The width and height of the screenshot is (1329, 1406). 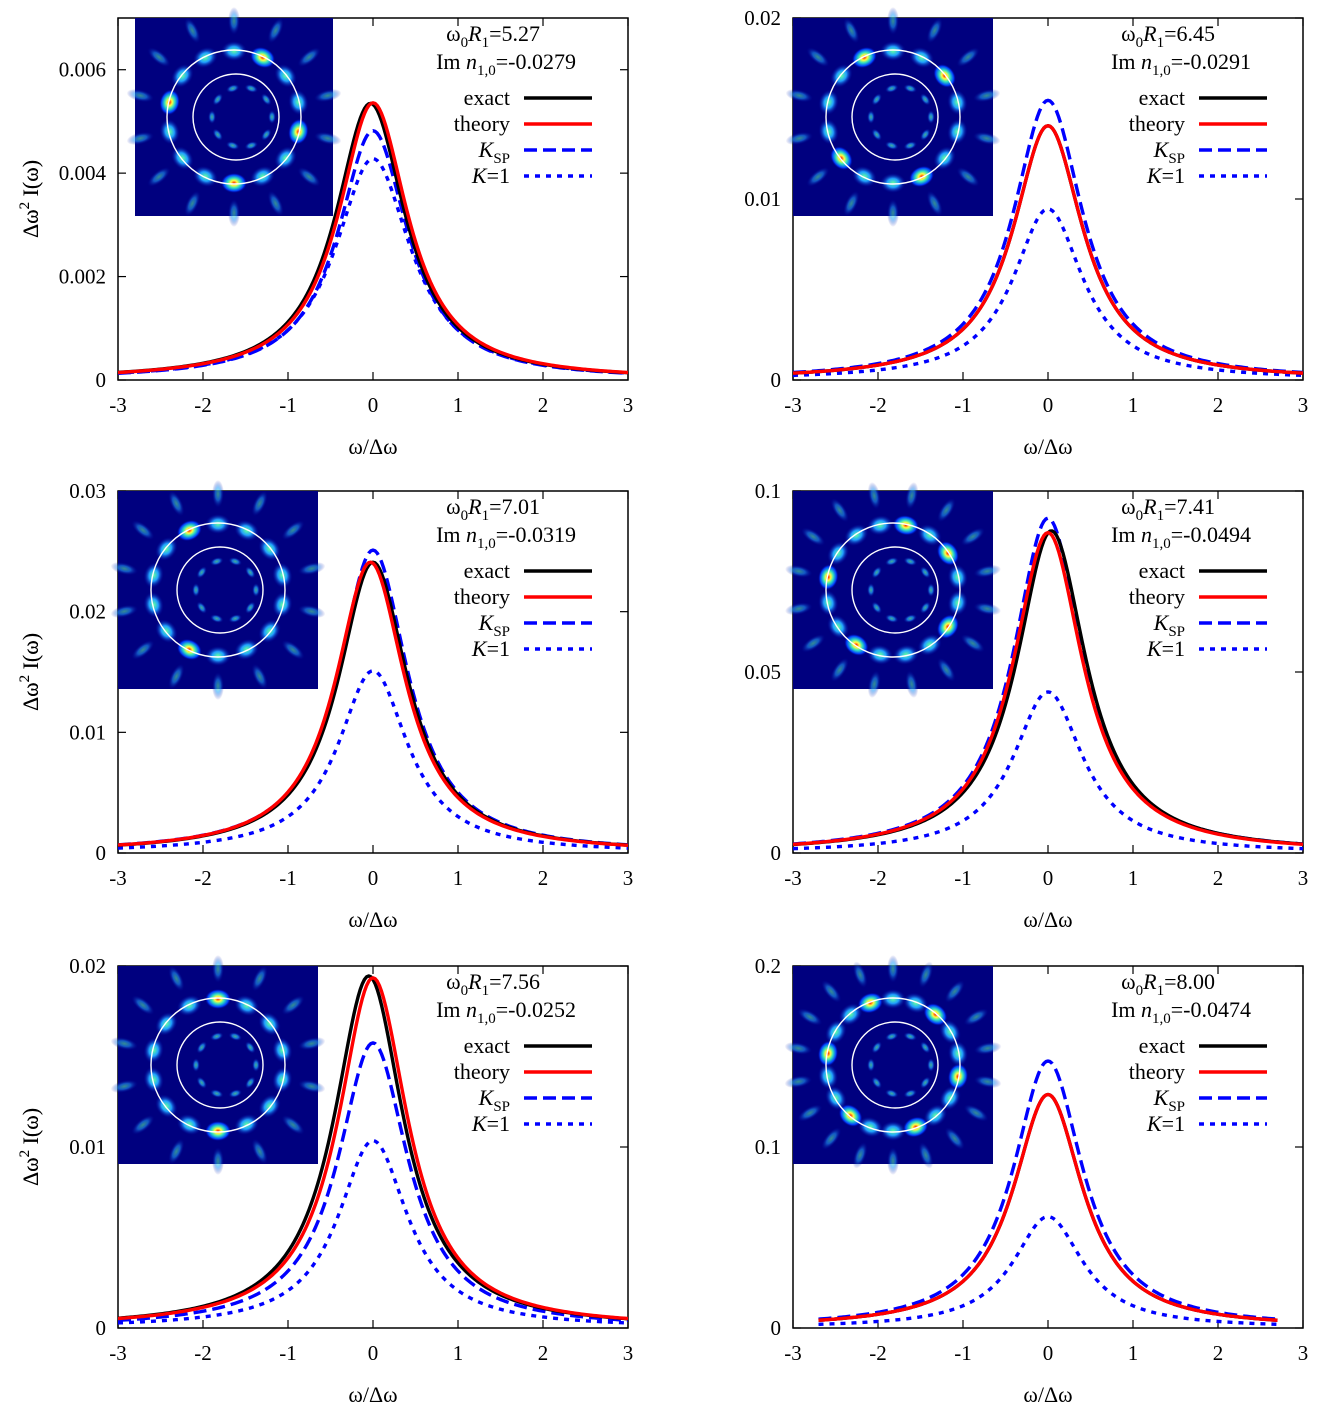 What do you see at coordinates (878, 1353) in the screenshot?
I see `x-tick-label: -2` at bounding box center [878, 1353].